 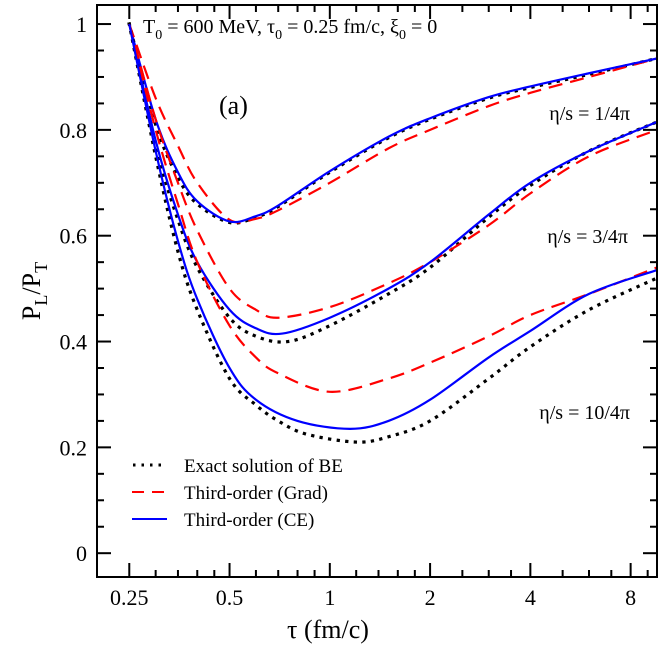 I want to click on x-tick-label: 2, so click(x=430, y=597).